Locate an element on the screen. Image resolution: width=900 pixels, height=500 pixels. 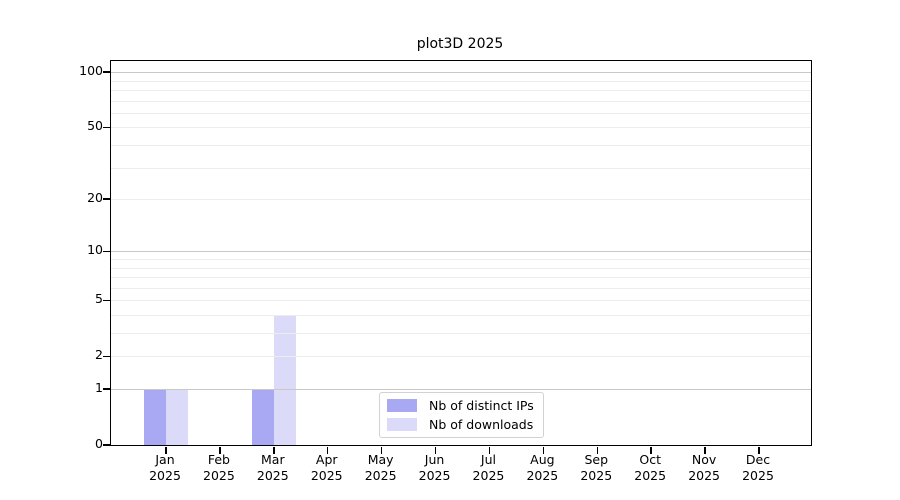
month-label: Jul is located at coordinates (488, 459).